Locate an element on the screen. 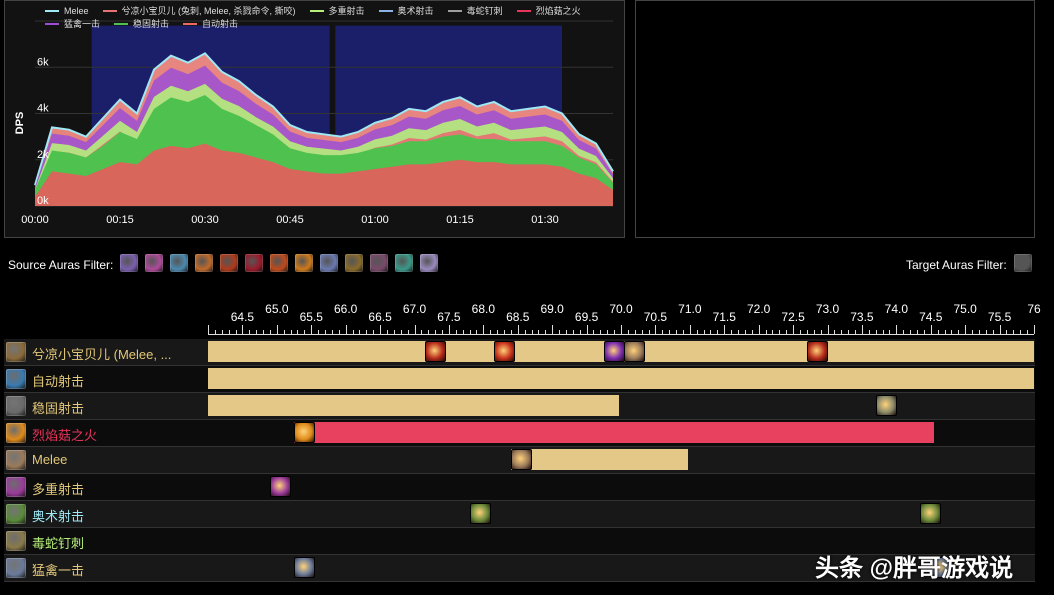 Image resolution: width=1054 pixels, height=595 pixels. legend-item: 兮凉小宝贝儿 (兔刺, Melee, 杀戮命令, 撕咬) is located at coordinates (199, 10).